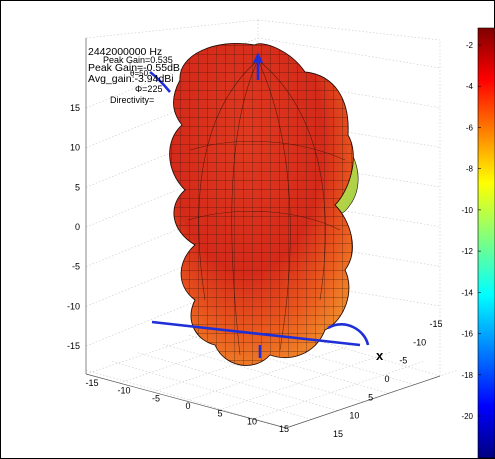 The height and width of the screenshot is (459, 495). What do you see at coordinates (77, 187) in the screenshot?
I see `z-tick-label: 5` at bounding box center [77, 187].